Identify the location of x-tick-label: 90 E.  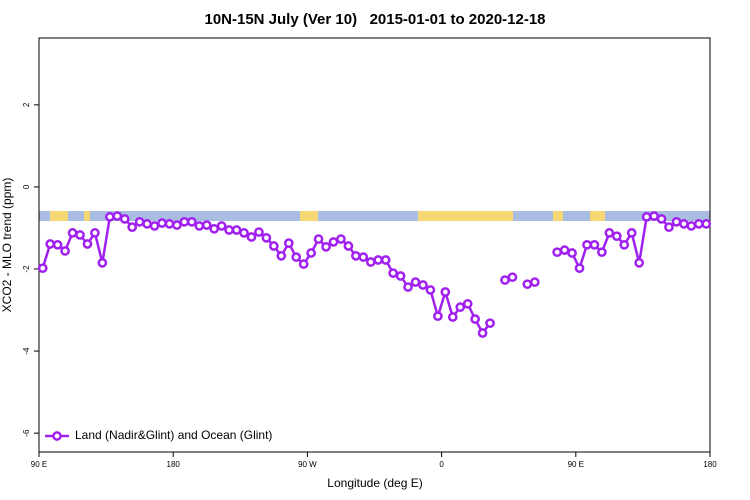
(576, 464).